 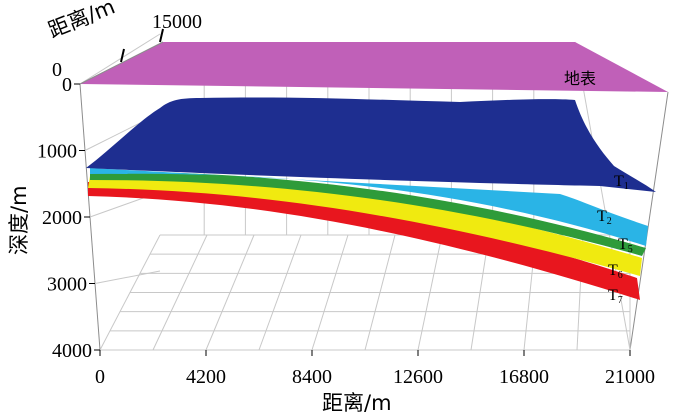 I want to click on surface-label-地表: 地表, so click(x=580, y=79).